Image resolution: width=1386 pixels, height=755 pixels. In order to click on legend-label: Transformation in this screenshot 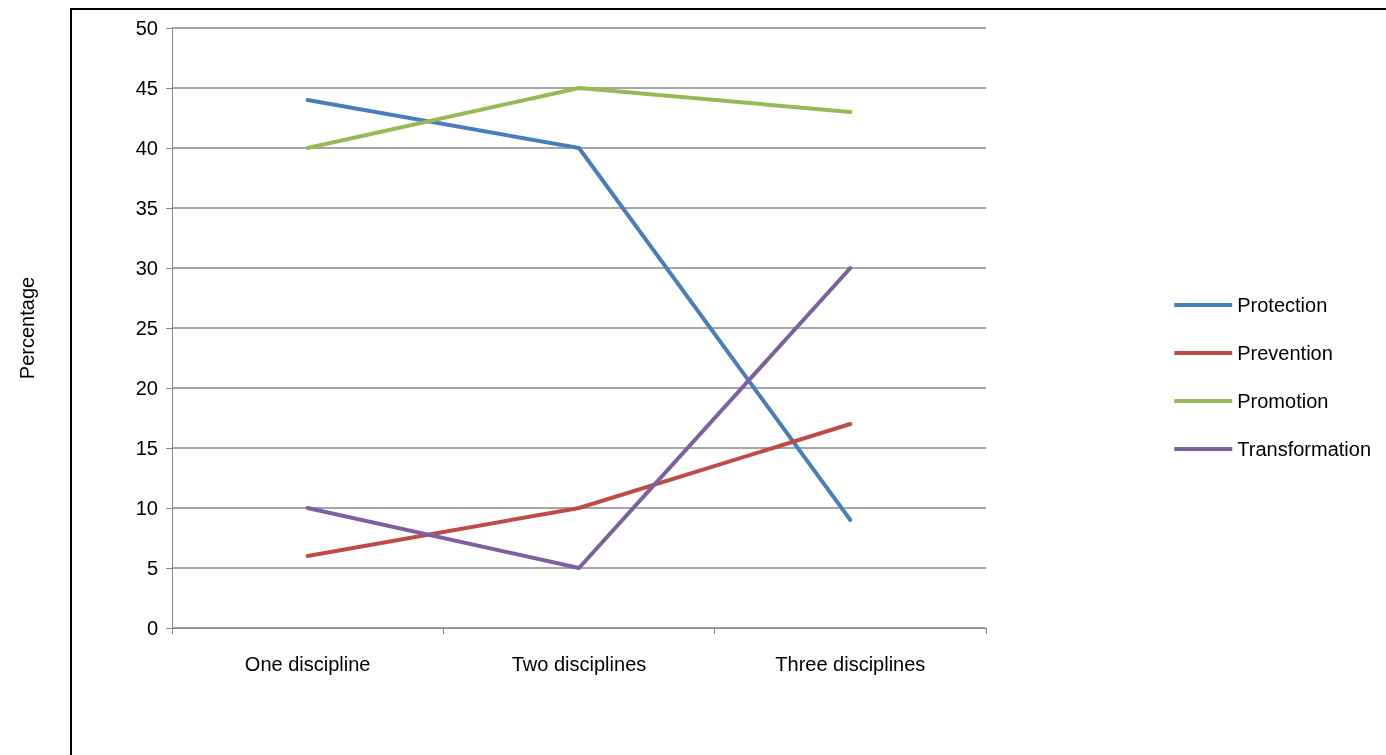, I will do `click(1304, 449)`.